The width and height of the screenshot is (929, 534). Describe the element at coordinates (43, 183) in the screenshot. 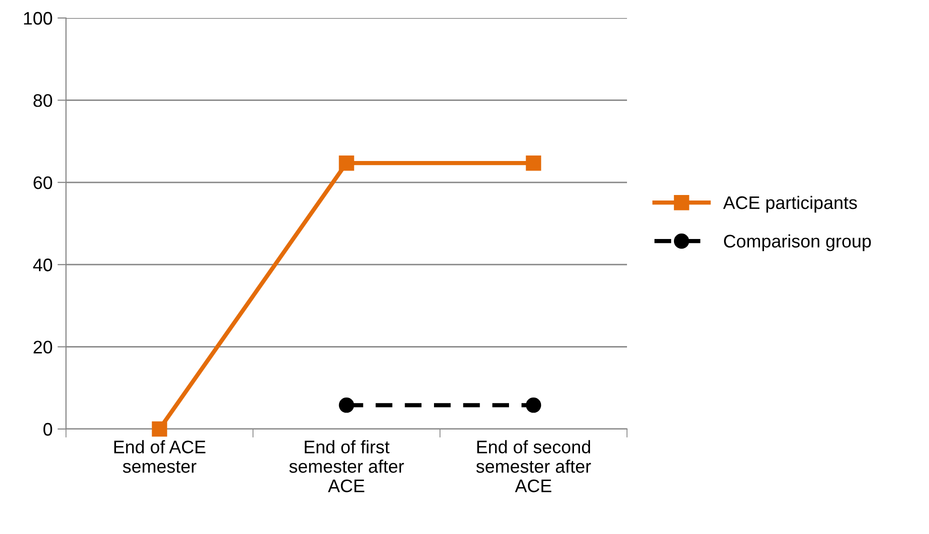

I see `y-tick-label: 60` at that location.